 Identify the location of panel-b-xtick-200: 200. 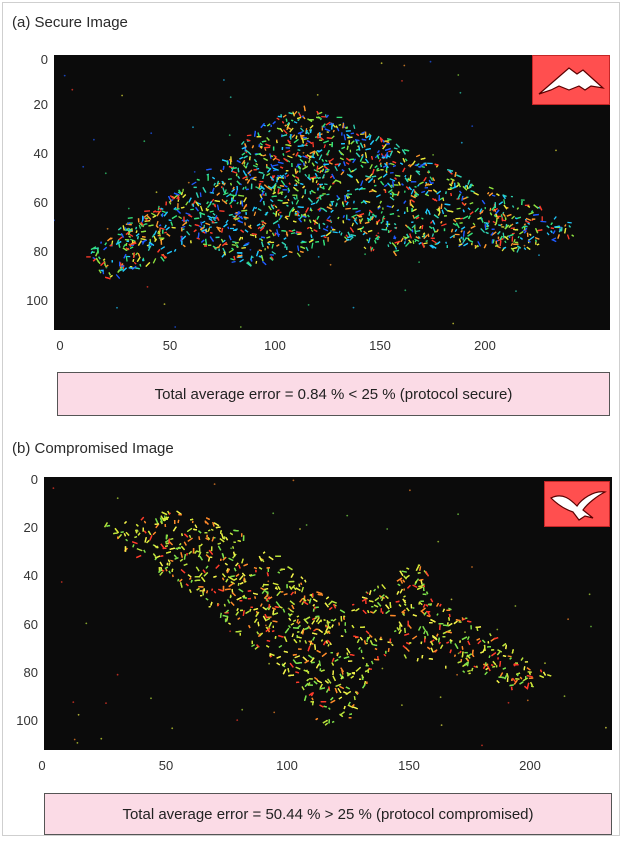
(530, 765).